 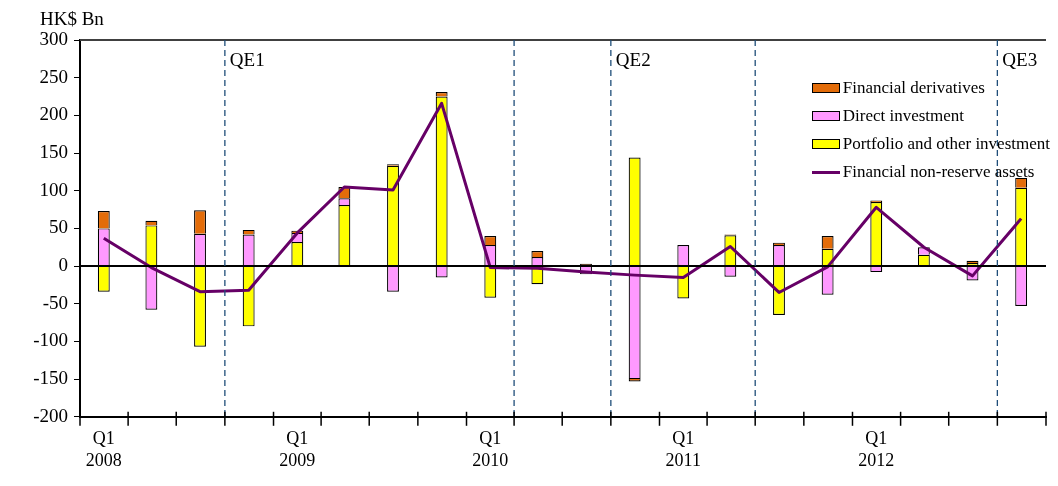 What do you see at coordinates (903, 116) in the screenshot?
I see `legend-label: Direct investment` at bounding box center [903, 116].